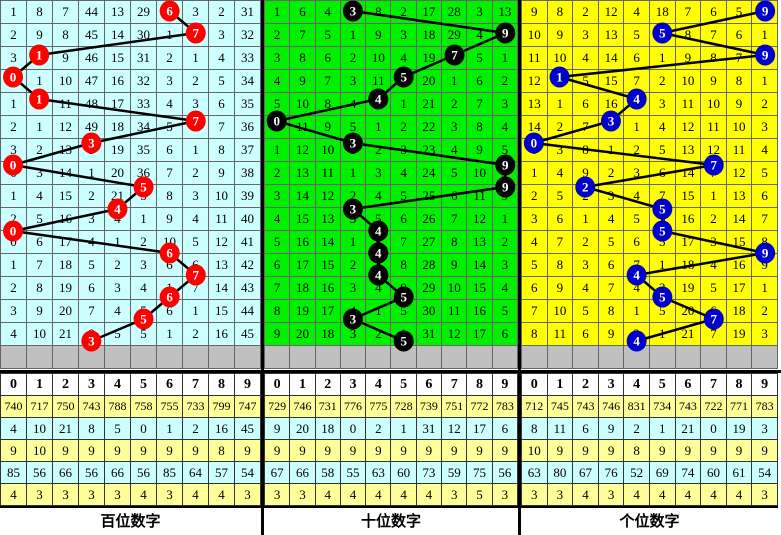 This screenshot has height=535, width=781. I want to click on grid-cell: 18, so click(302, 288).